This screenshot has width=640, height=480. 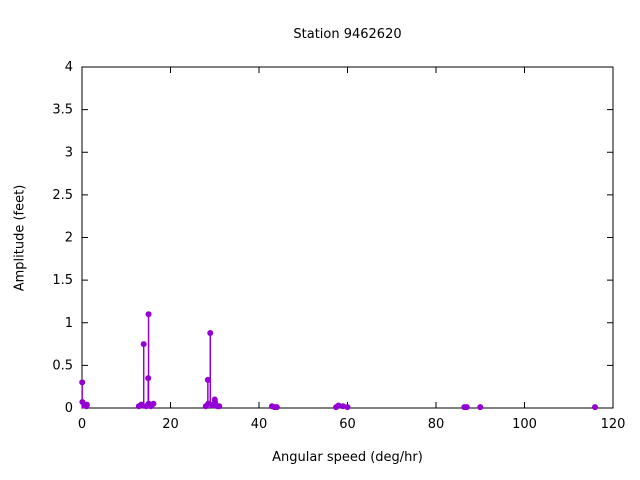 I want to click on x-tick-label: 80, so click(x=436, y=424).